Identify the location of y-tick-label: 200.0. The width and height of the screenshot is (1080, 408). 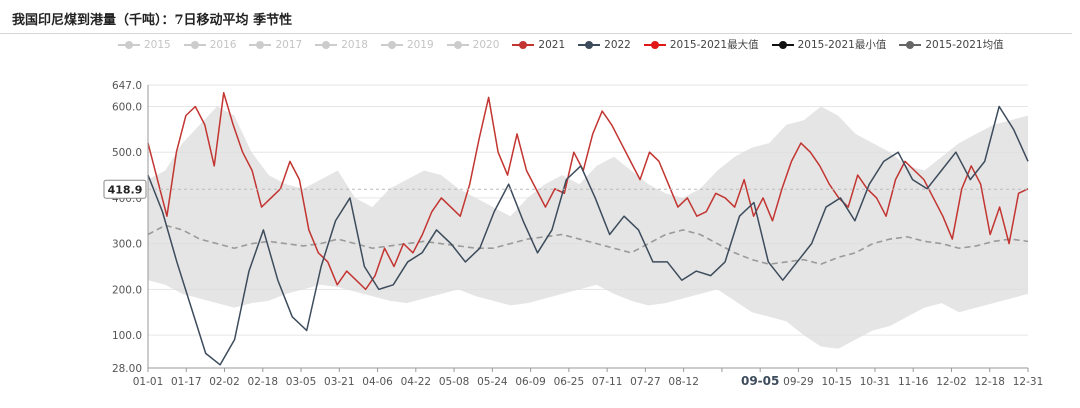
(127, 290).